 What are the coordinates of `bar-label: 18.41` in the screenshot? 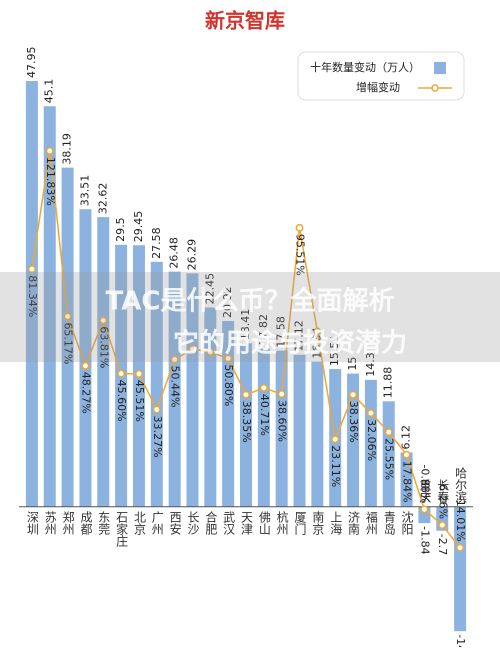 It's located at (245, 325).